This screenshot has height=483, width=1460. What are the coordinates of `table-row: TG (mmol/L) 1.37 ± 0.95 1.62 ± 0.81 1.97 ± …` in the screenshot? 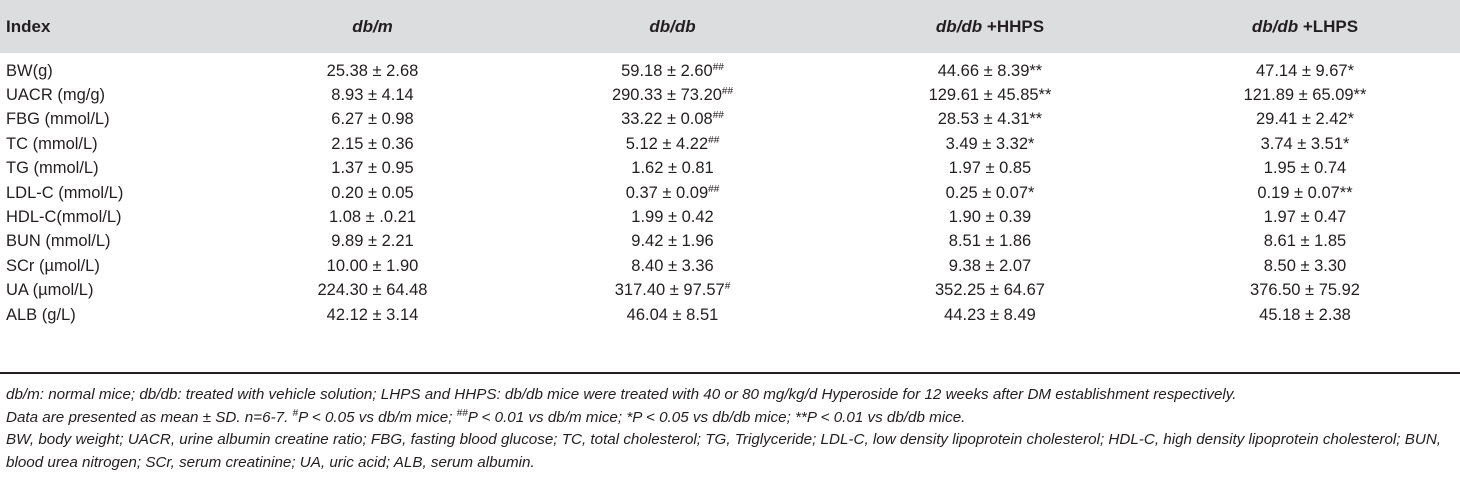 It's located at (730, 169).